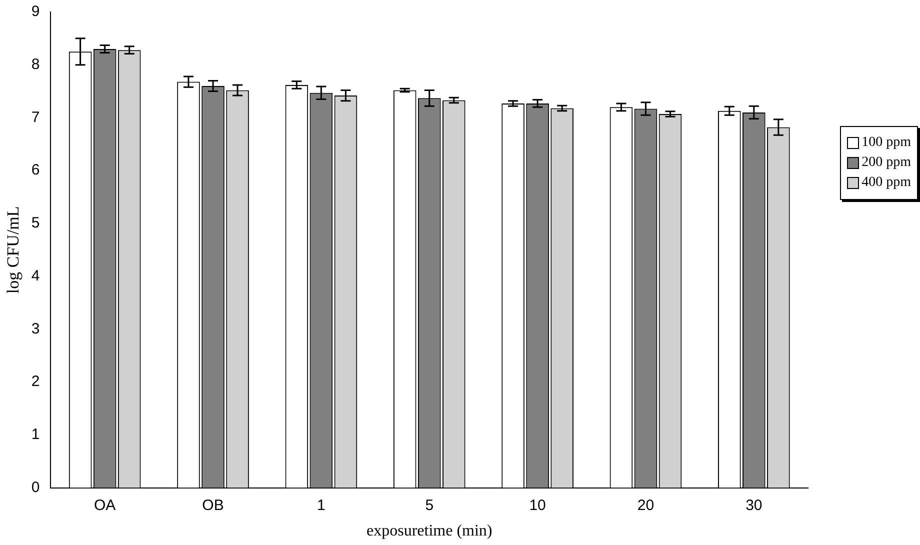 The width and height of the screenshot is (920, 545). Describe the element at coordinates (35, 329) in the screenshot. I see `y-tick-label: 3` at that location.